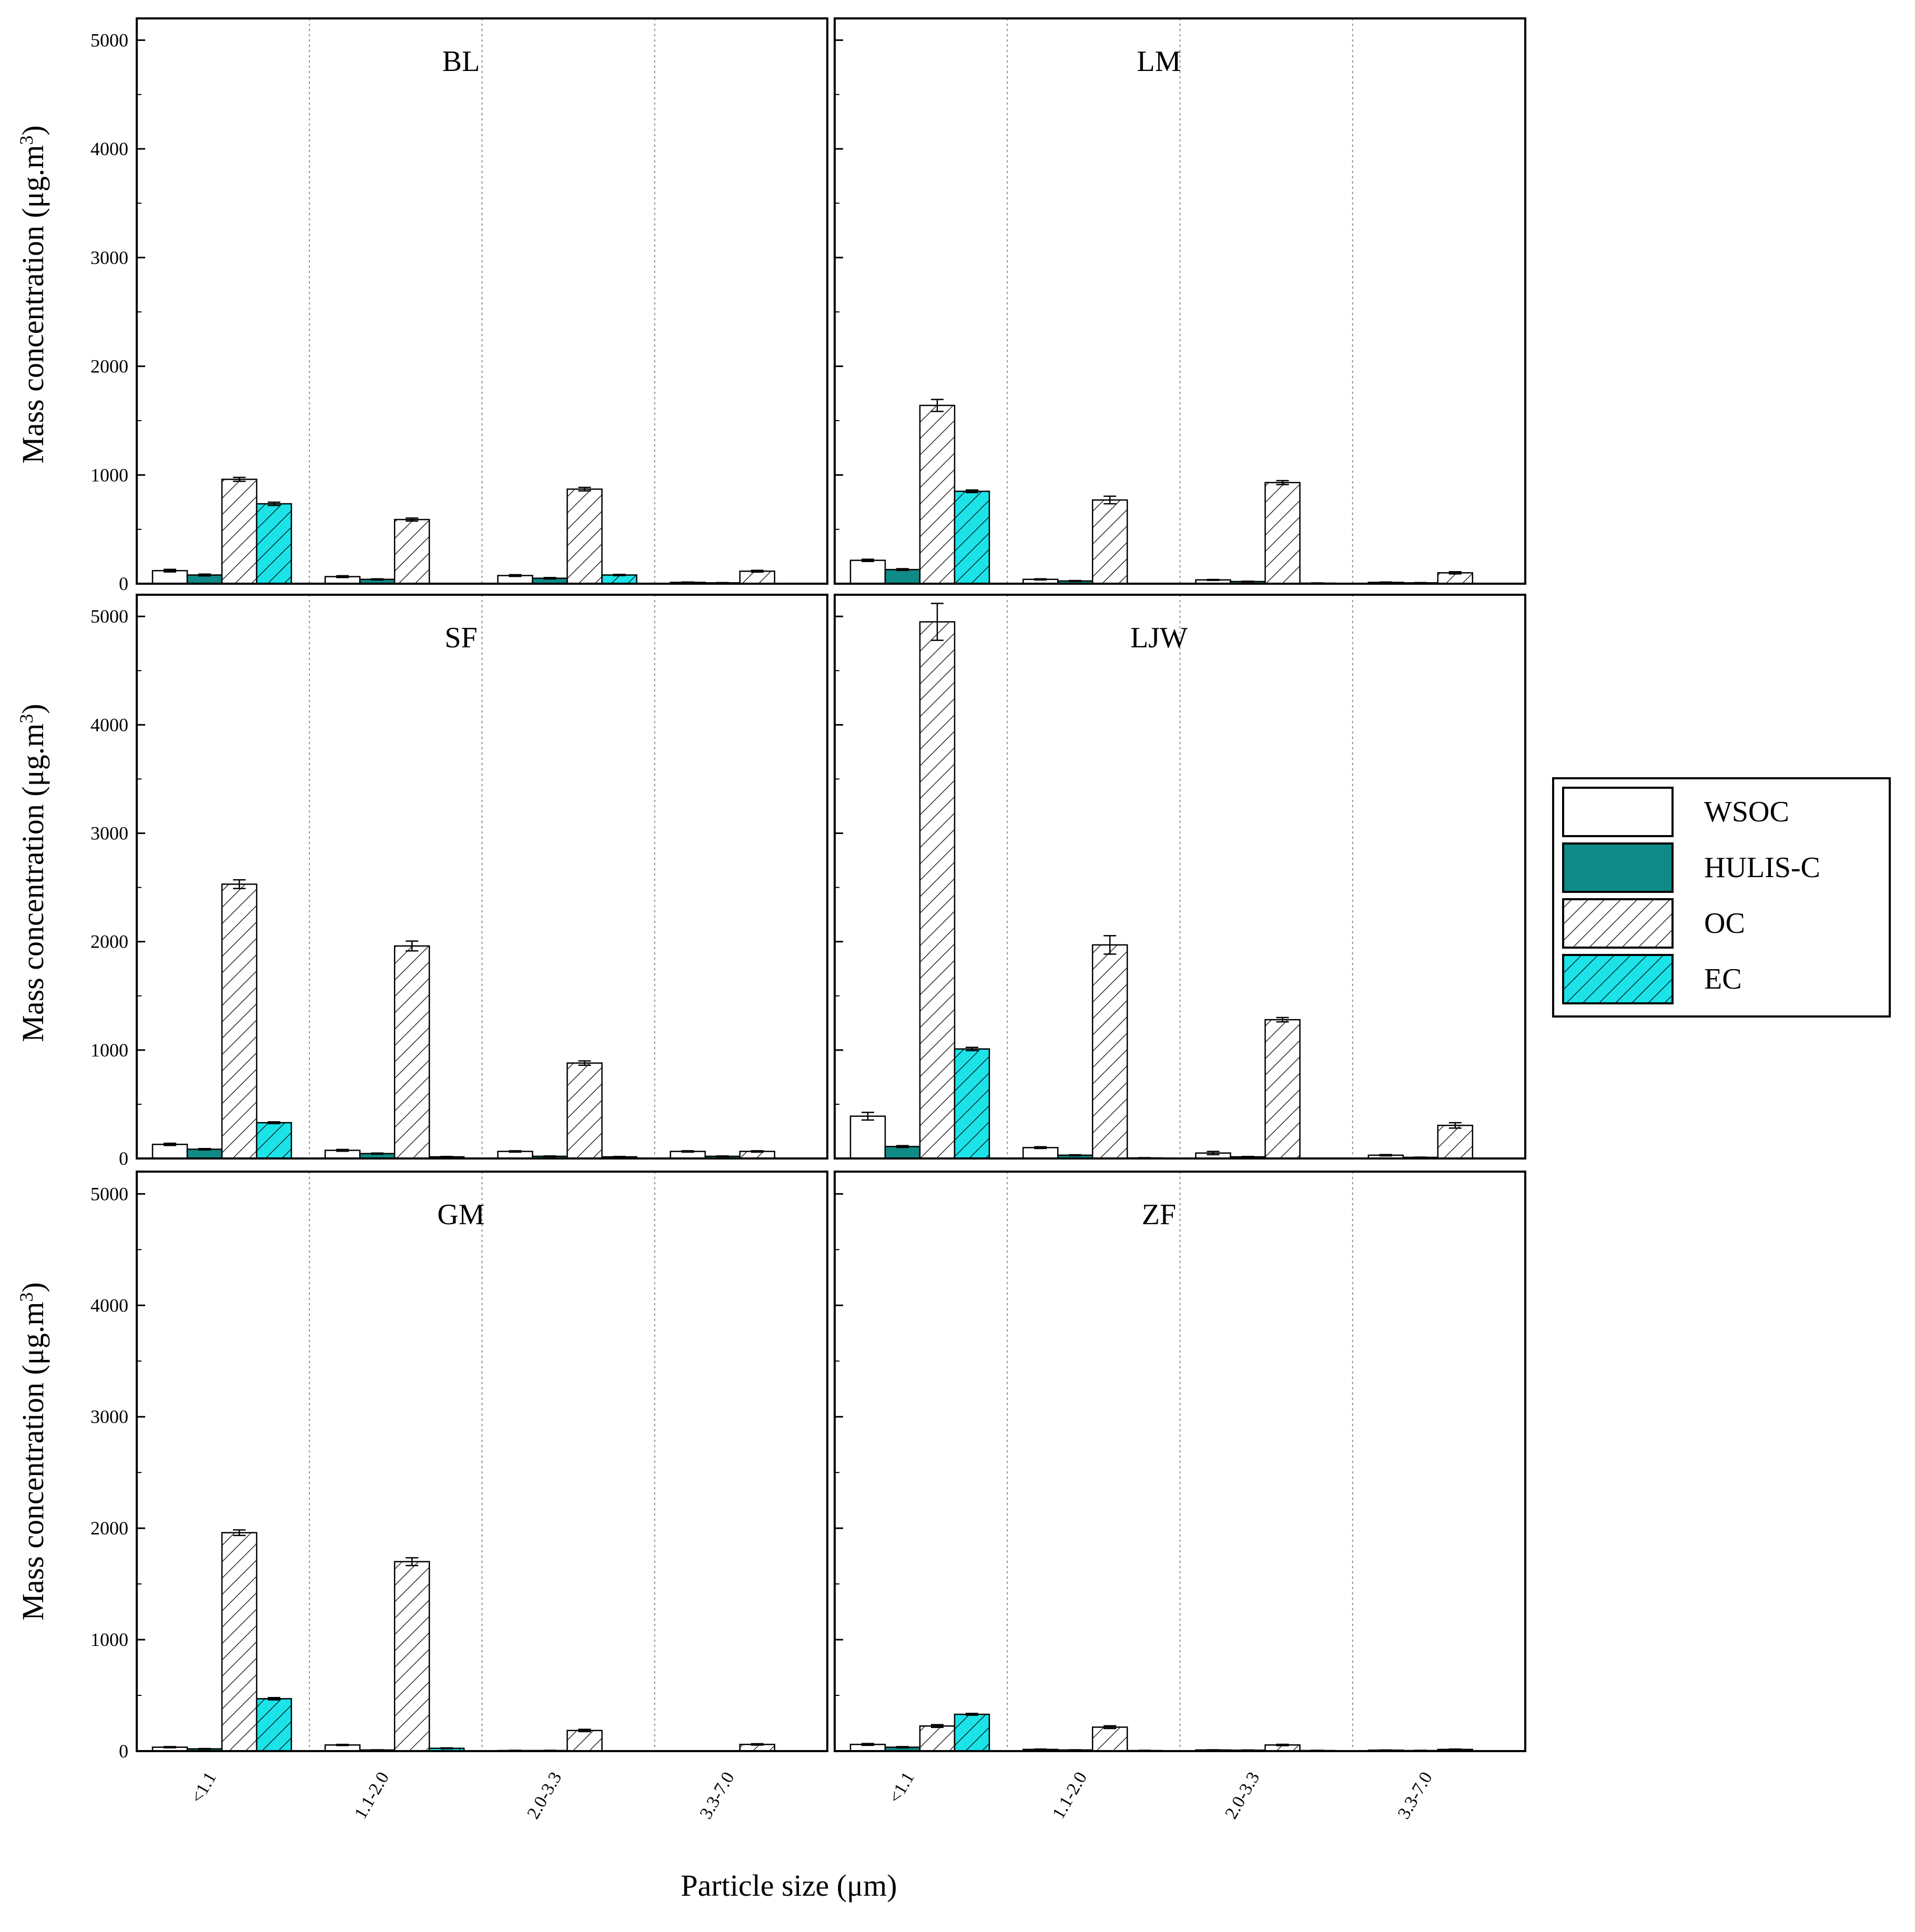  I want to click on legend-swatch-oc, so click(1618, 923).